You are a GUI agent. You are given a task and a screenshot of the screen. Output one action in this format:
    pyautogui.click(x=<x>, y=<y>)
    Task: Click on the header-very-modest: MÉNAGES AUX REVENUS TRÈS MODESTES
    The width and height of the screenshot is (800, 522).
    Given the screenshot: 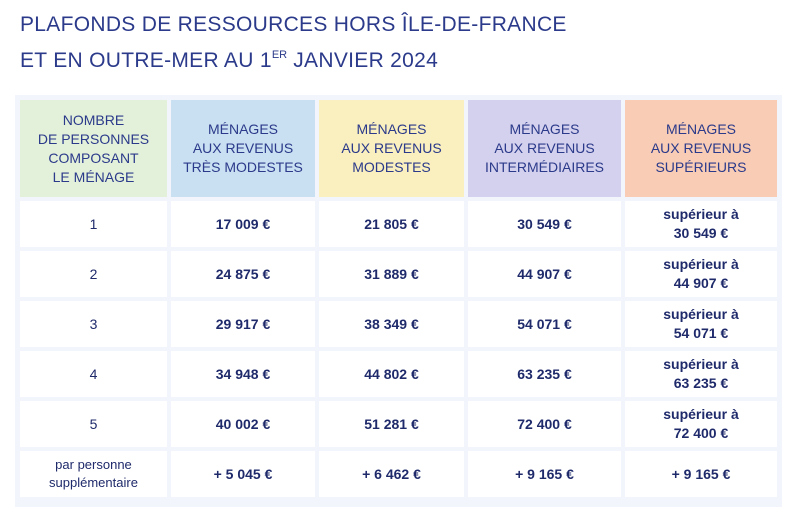 What is the action you would take?
    pyautogui.click(x=243, y=148)
    